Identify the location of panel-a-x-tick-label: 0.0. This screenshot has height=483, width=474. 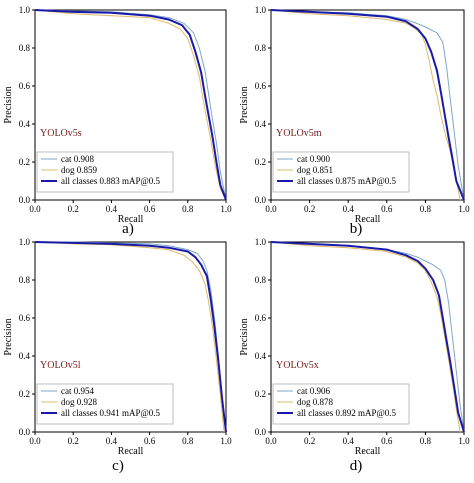
(35, 209).